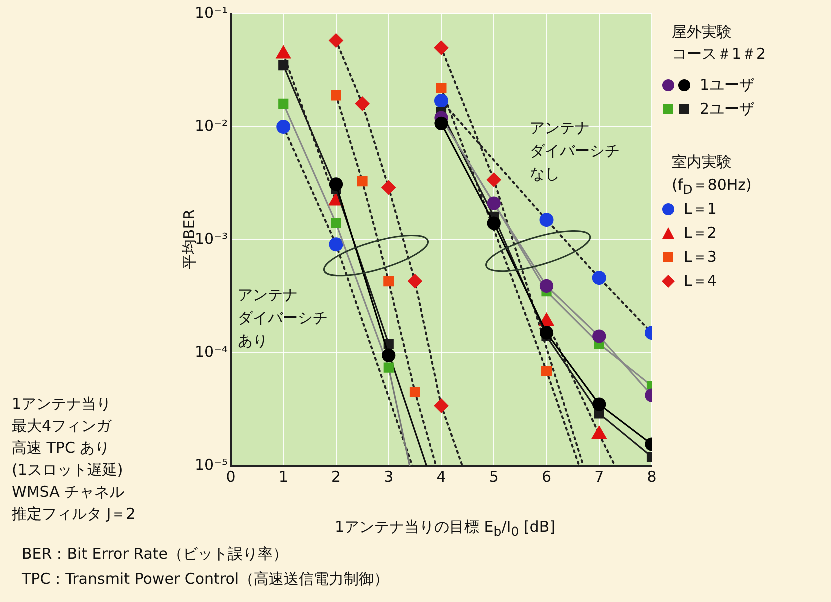 The image size is (831, 602). I want to click on legend-label: 1ユーザ, so click(727, 85).